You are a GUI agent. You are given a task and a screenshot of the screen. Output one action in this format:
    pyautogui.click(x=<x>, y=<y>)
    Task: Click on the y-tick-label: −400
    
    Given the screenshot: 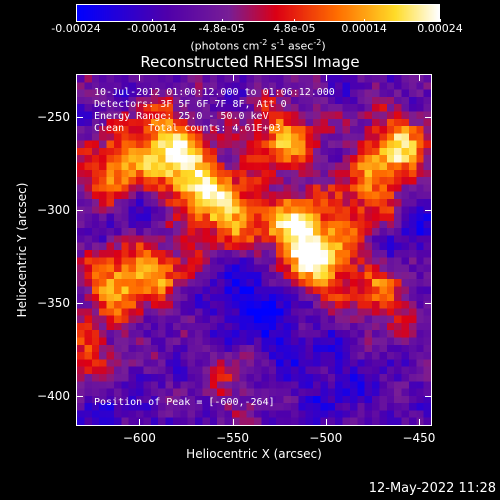 What is the action you would take?
    pyautogui.click(x=53, y=396)
    